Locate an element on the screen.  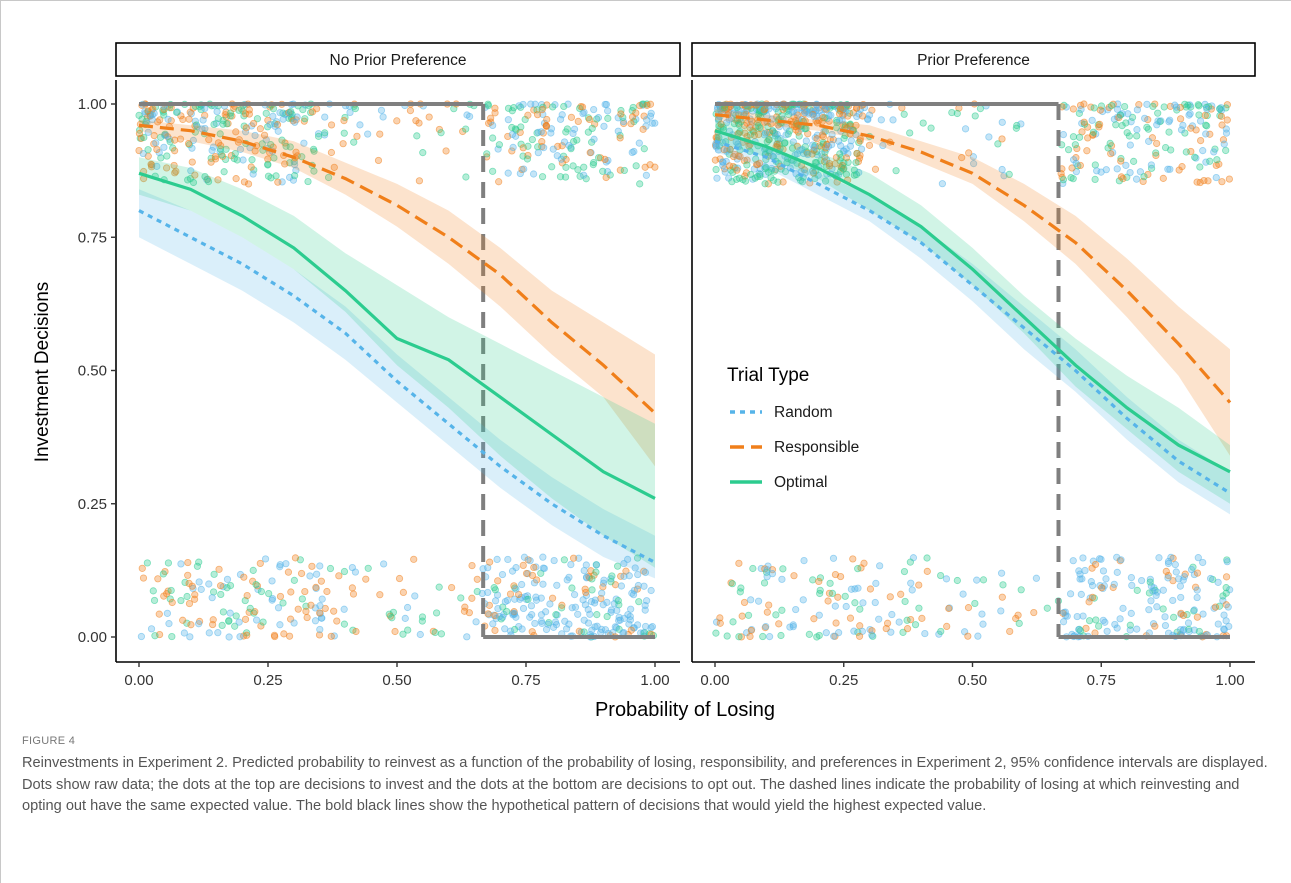
legend-entry-optimal: Optimal is located at coordinates (800, 482).